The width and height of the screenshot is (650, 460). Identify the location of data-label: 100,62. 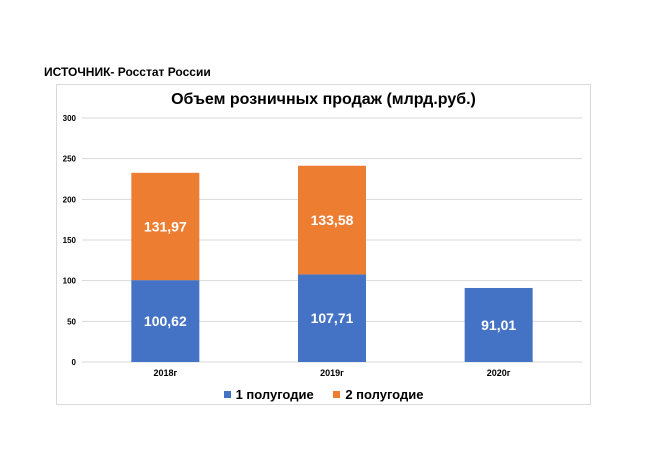
(165, 321).